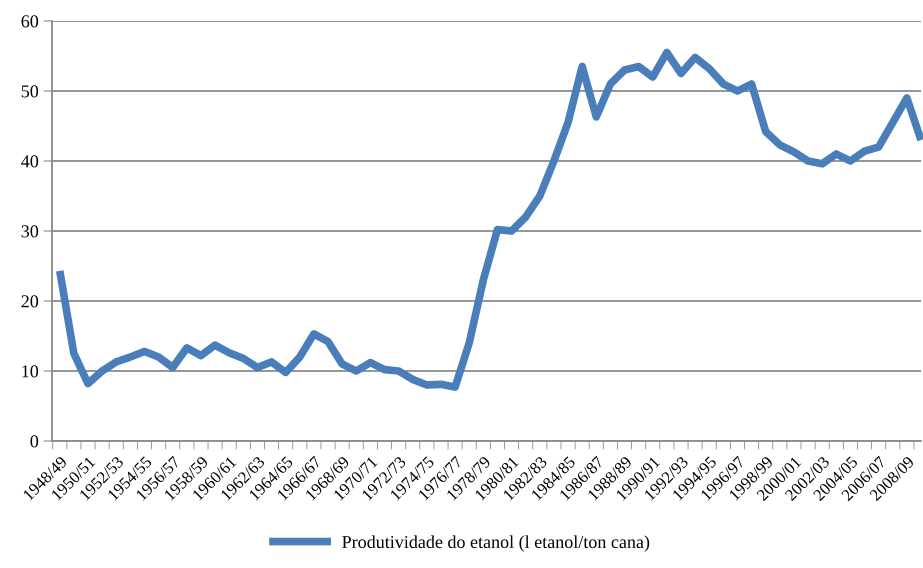 The image size is (923, 568). I want to click on legend-label: Produtividade do etanol (l etanol/ton cana), so click(496, 543).